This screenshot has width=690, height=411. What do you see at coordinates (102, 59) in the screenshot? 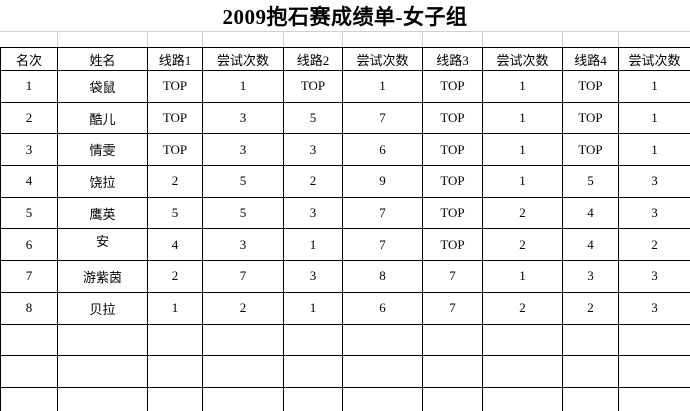
I see `column-header: 姓名` at bounding box center [102, 59].